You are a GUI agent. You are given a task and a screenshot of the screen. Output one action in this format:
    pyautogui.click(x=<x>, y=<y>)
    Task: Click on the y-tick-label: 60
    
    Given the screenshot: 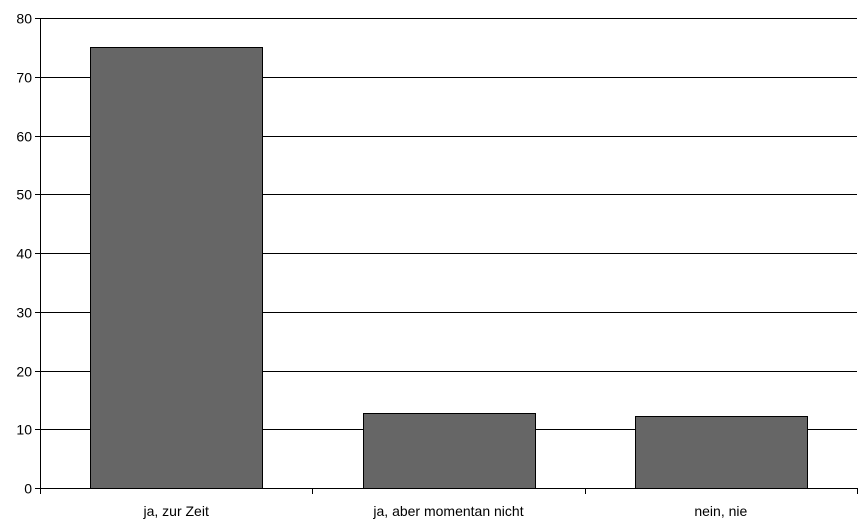 What is the action you would take?
    pyautogui.click(x=24, y=137)
    